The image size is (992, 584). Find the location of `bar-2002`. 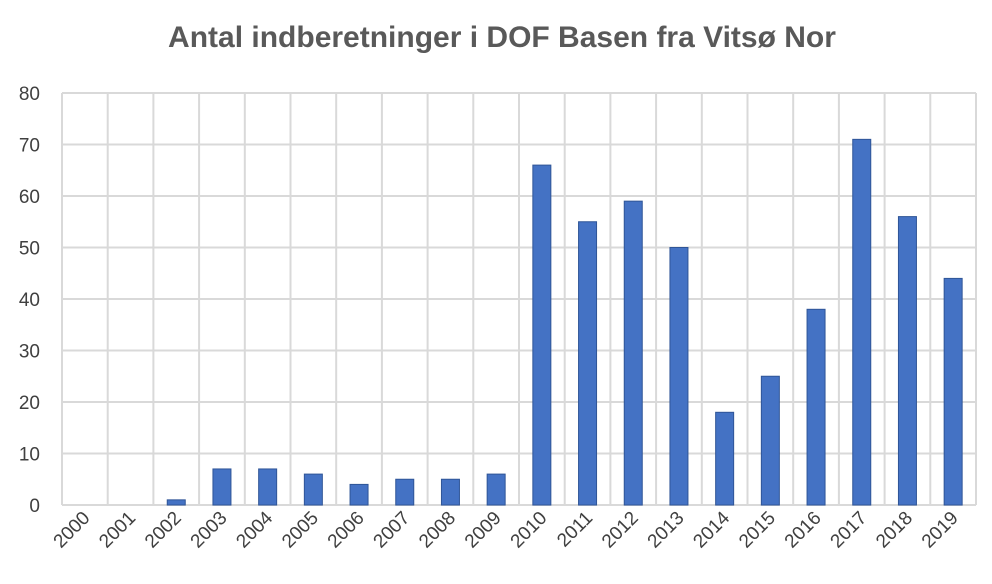

bar-2002 is located at coordinates (176, 502).